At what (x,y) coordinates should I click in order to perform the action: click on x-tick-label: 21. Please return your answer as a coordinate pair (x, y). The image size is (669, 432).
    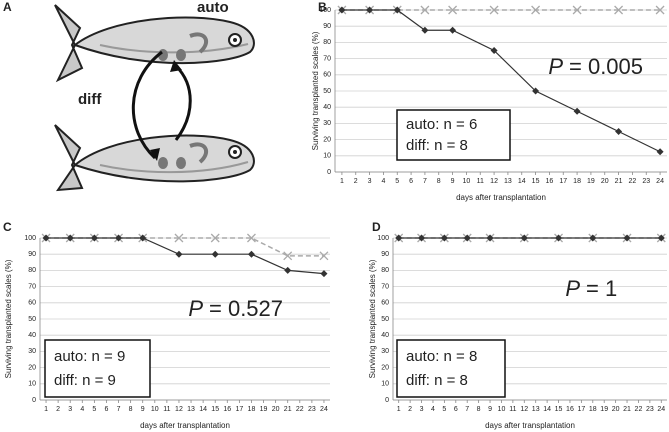
    Looking at the image, I should click on (627, 409).